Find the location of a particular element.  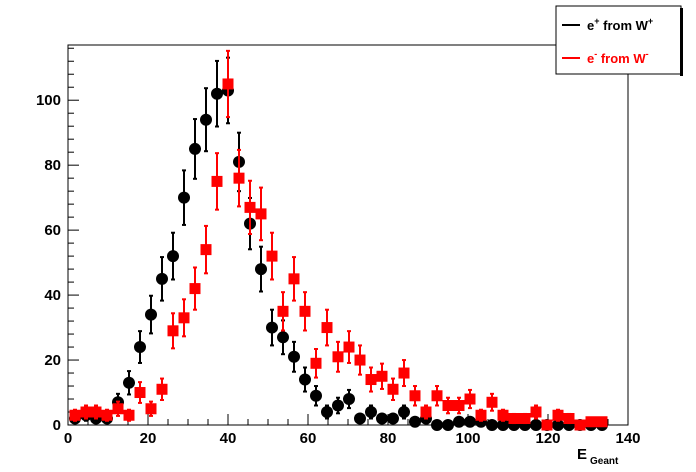

legend-box-shadow is located at coordinates (681, 42).